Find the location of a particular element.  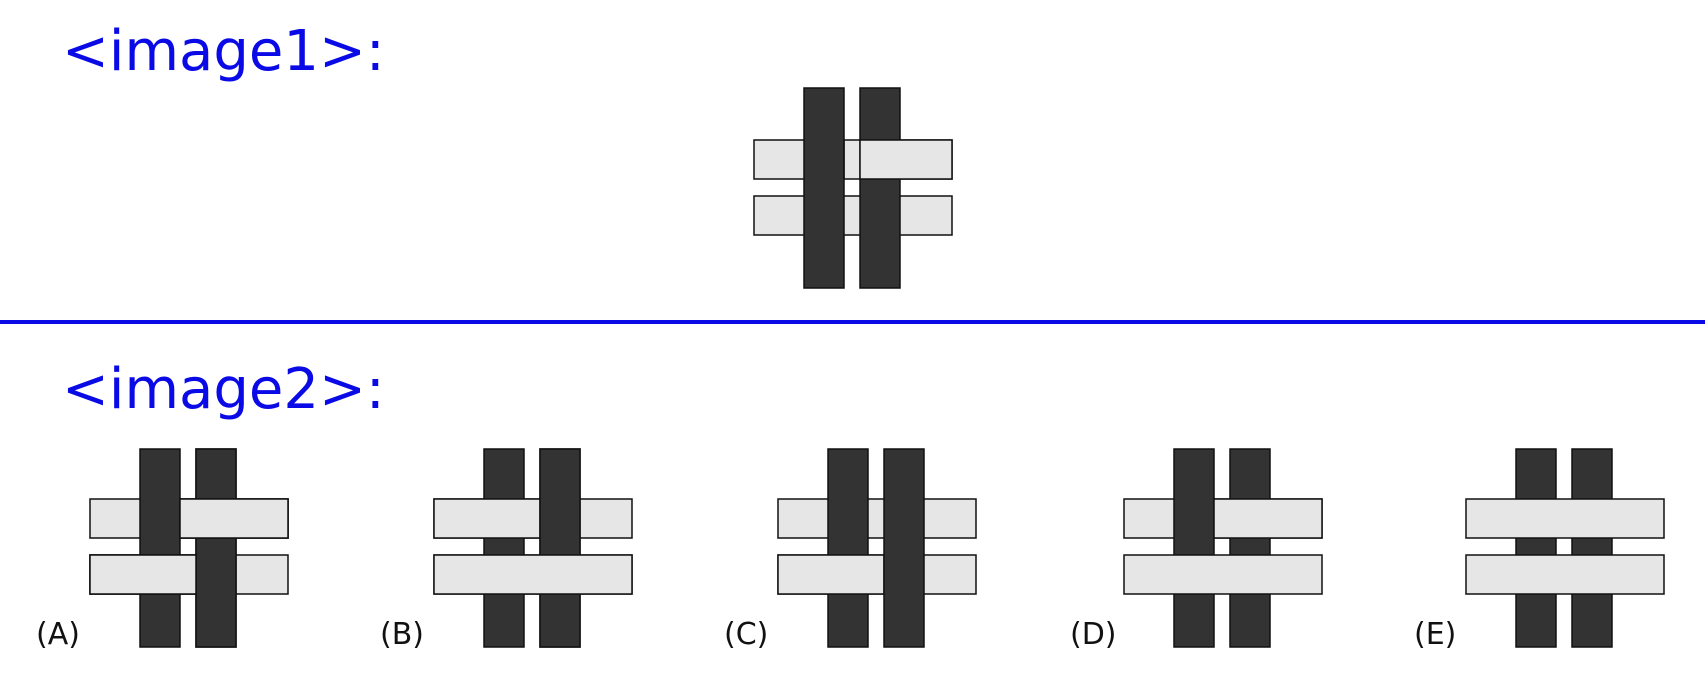

option-d-weave is located at coordinates (1223, 548).